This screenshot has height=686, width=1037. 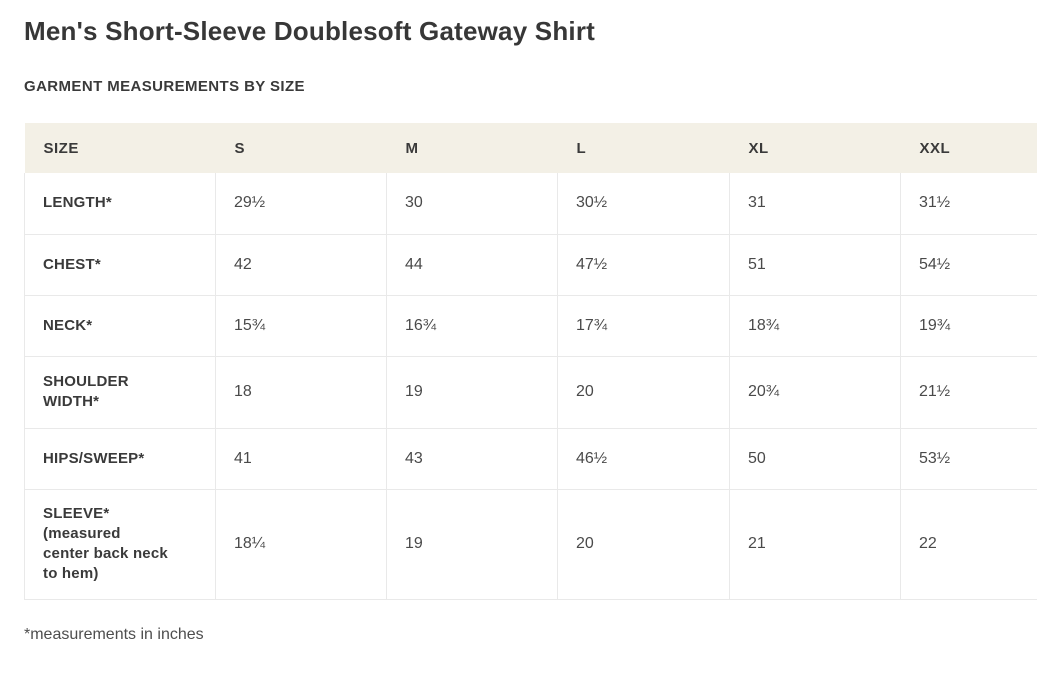 I want to click on column-header: SIZE, so click(x=120, y=148).